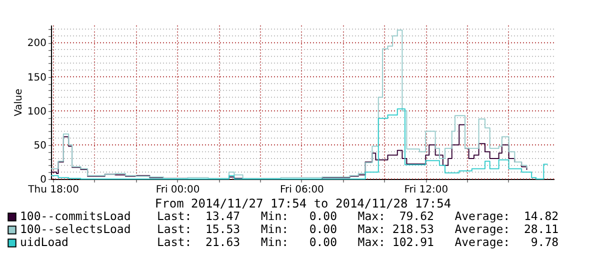 Image resolution: width=589 pixels, height=261 pixels. I want to click on x-tick-label: Fri 12:00, so click(426, 190).